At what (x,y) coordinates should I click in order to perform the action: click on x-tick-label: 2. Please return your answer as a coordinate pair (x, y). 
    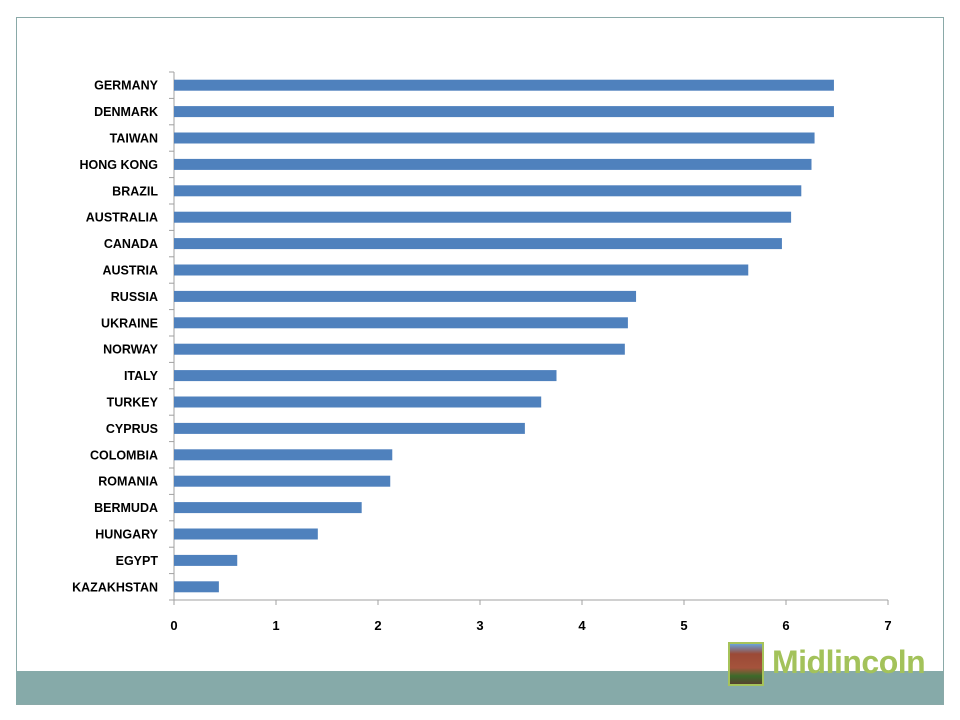
    Looking at the image, I should click on (377, 625).